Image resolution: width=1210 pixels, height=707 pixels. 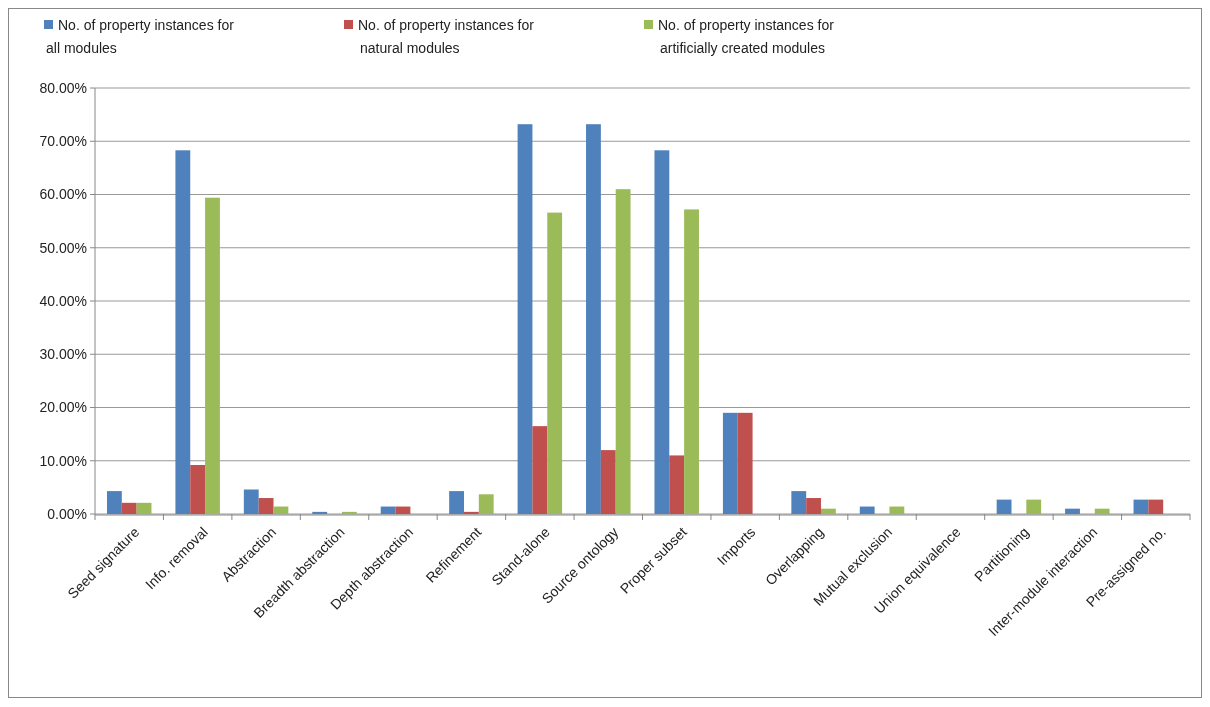 I want to click on y-tick-label: 0.00%, so click(x=67, y=513).